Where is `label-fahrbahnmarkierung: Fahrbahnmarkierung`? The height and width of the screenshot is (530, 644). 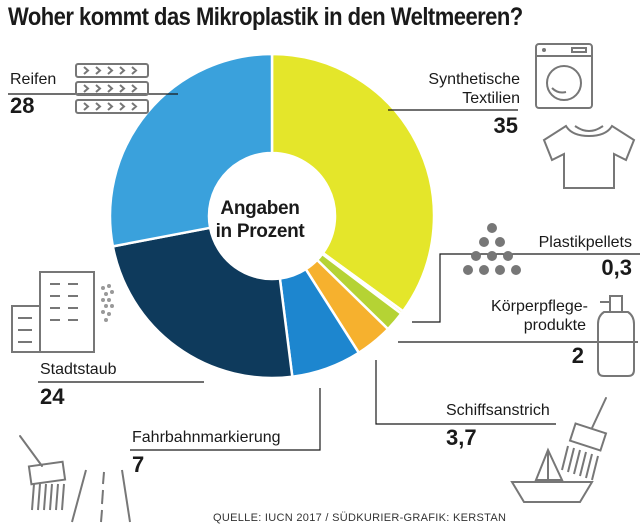 label-fahrbahnmarkierung: Fahrbahnmarkierung is located at coordinates (206, 437).